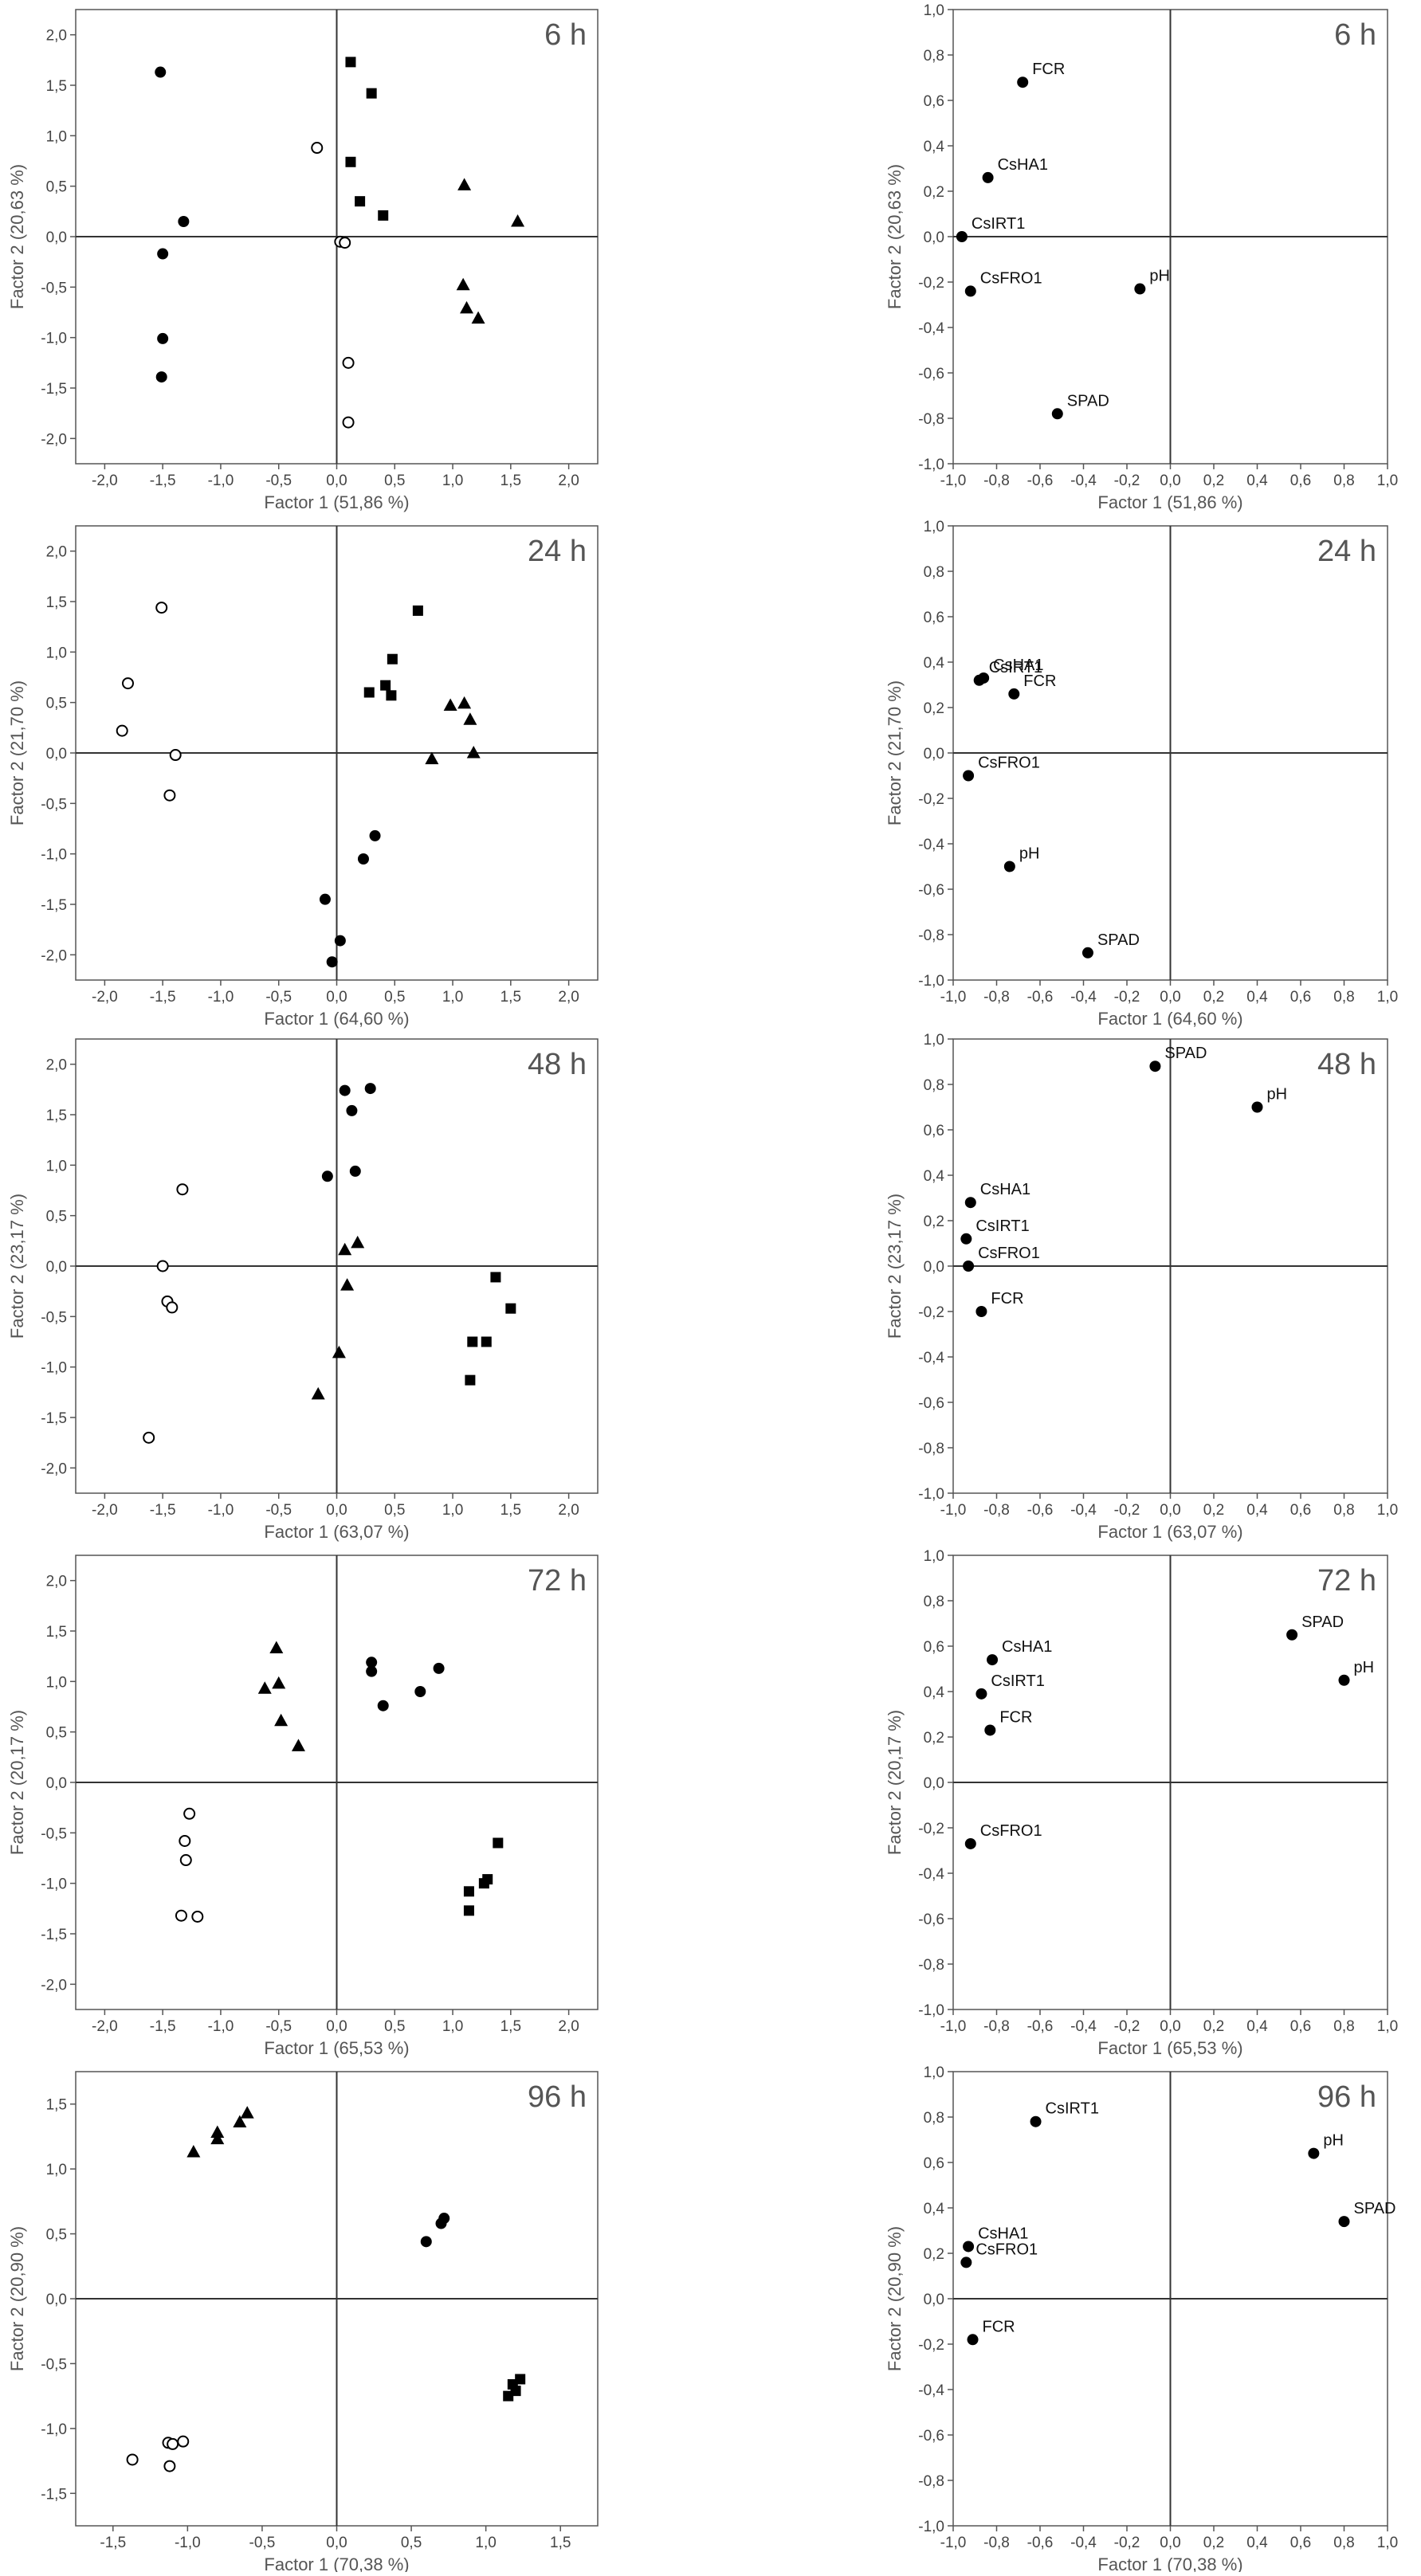 This screenshot has height=2576, width=1421. Describe the element at coordinates (934, 1738) in the screenshot. I see `y-tick-label: 0,2` at that location.